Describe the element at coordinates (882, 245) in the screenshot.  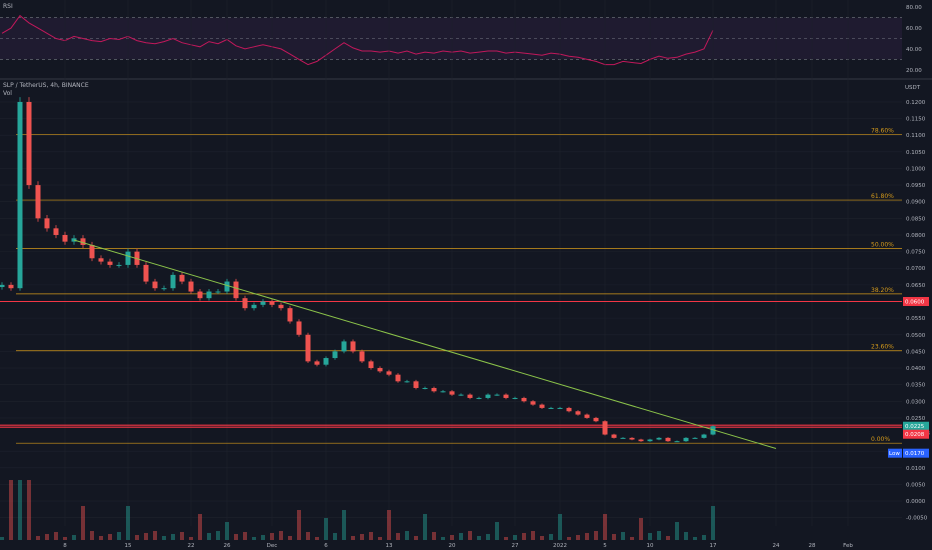
I see `fib-level-label: 50.00%` at that location.